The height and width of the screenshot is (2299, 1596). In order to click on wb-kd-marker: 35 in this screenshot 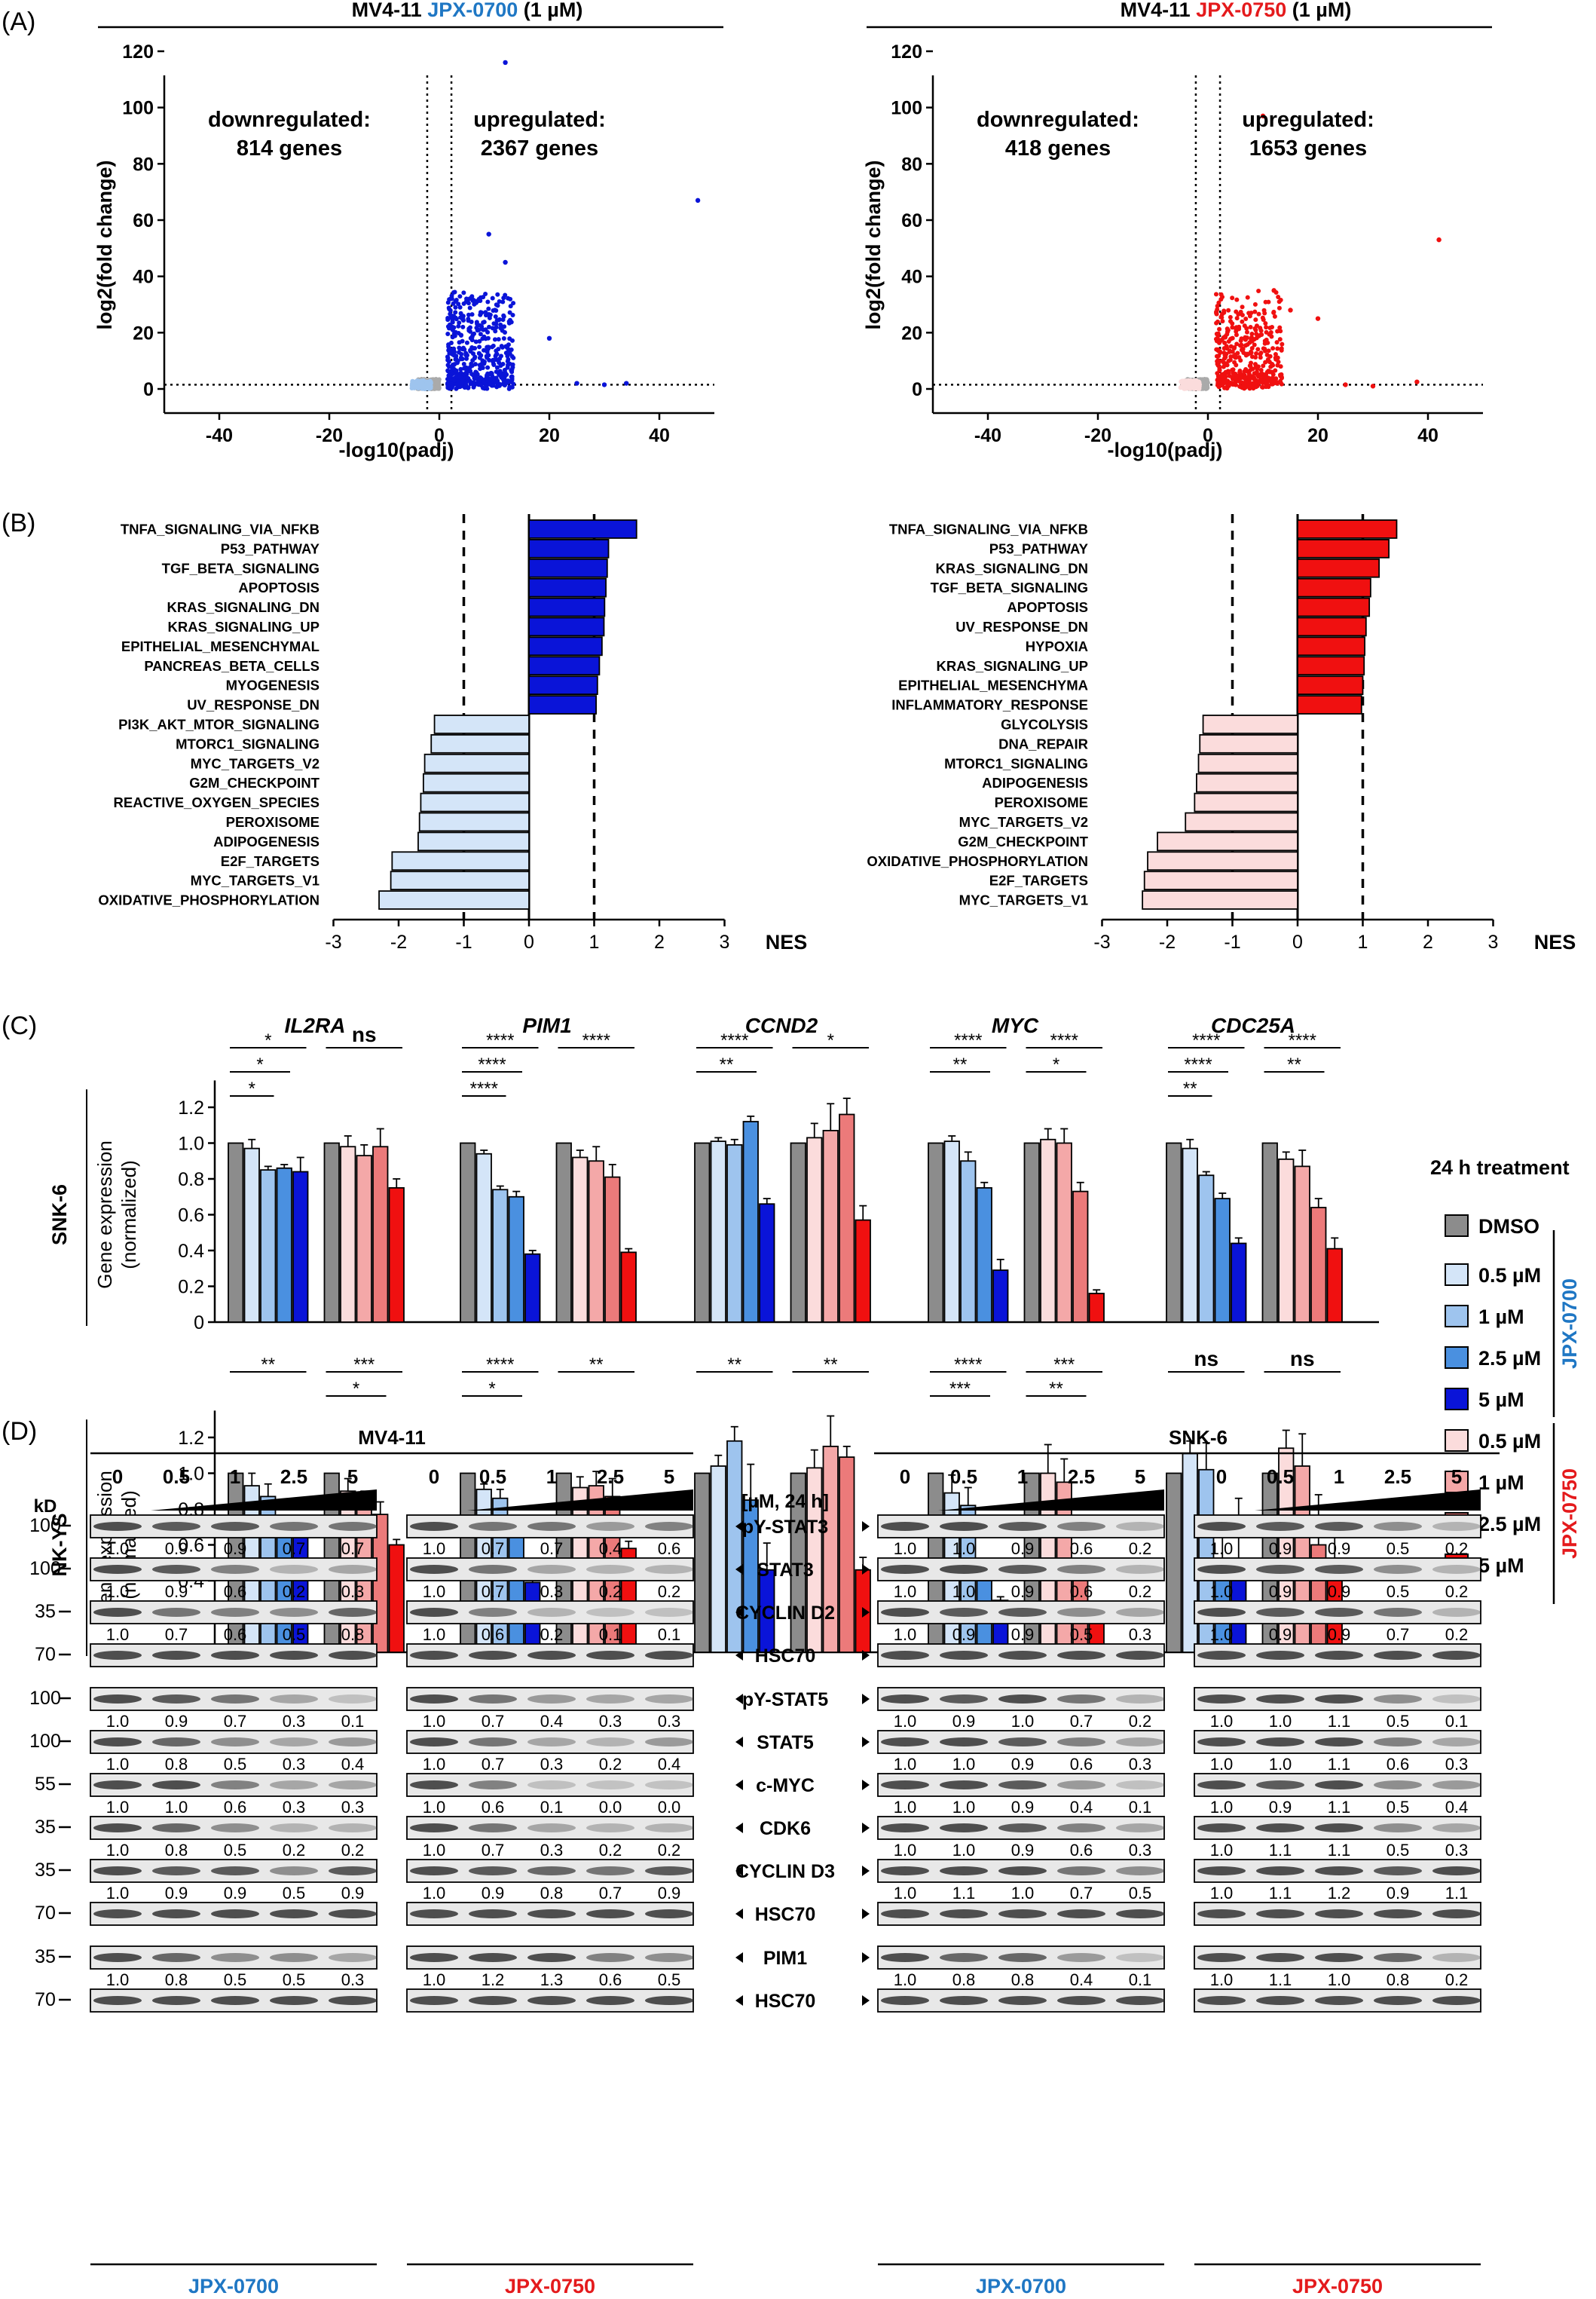, I will do `click(45, 1611)`.